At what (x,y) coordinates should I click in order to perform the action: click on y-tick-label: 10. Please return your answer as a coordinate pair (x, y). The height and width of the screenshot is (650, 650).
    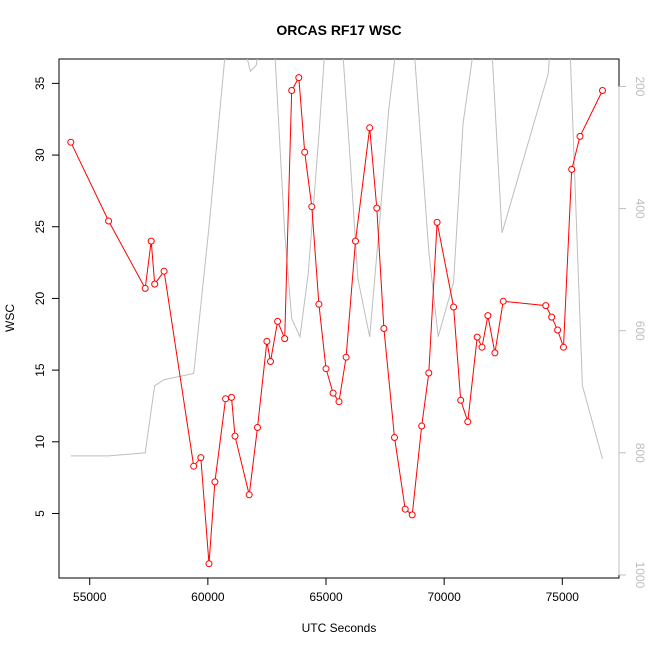
    Looking at the image, I should click on (40, 442).